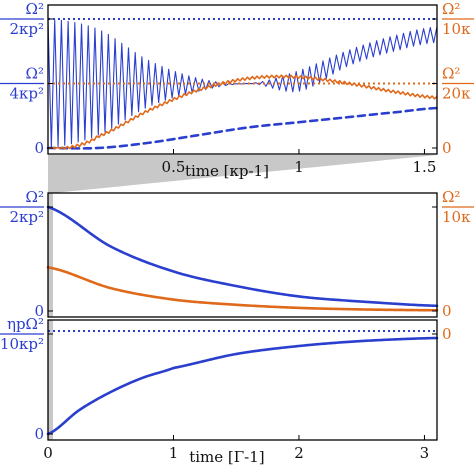  Describe the element at coordinates (26, 94) in the screenshot. I see `panel-top-left-tick-1-den: 4κp²` at that location.